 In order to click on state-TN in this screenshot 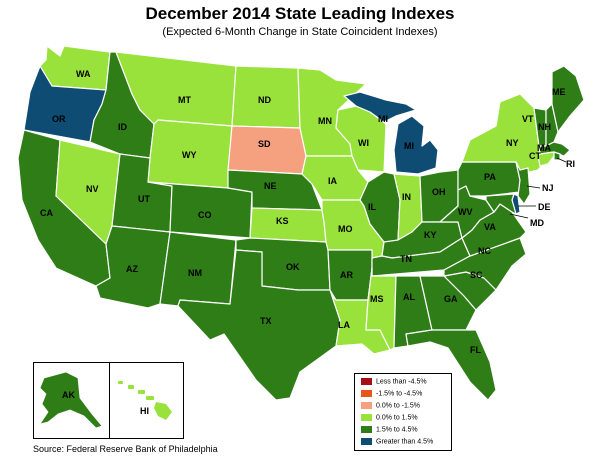, I will do `click(421, 257)`.